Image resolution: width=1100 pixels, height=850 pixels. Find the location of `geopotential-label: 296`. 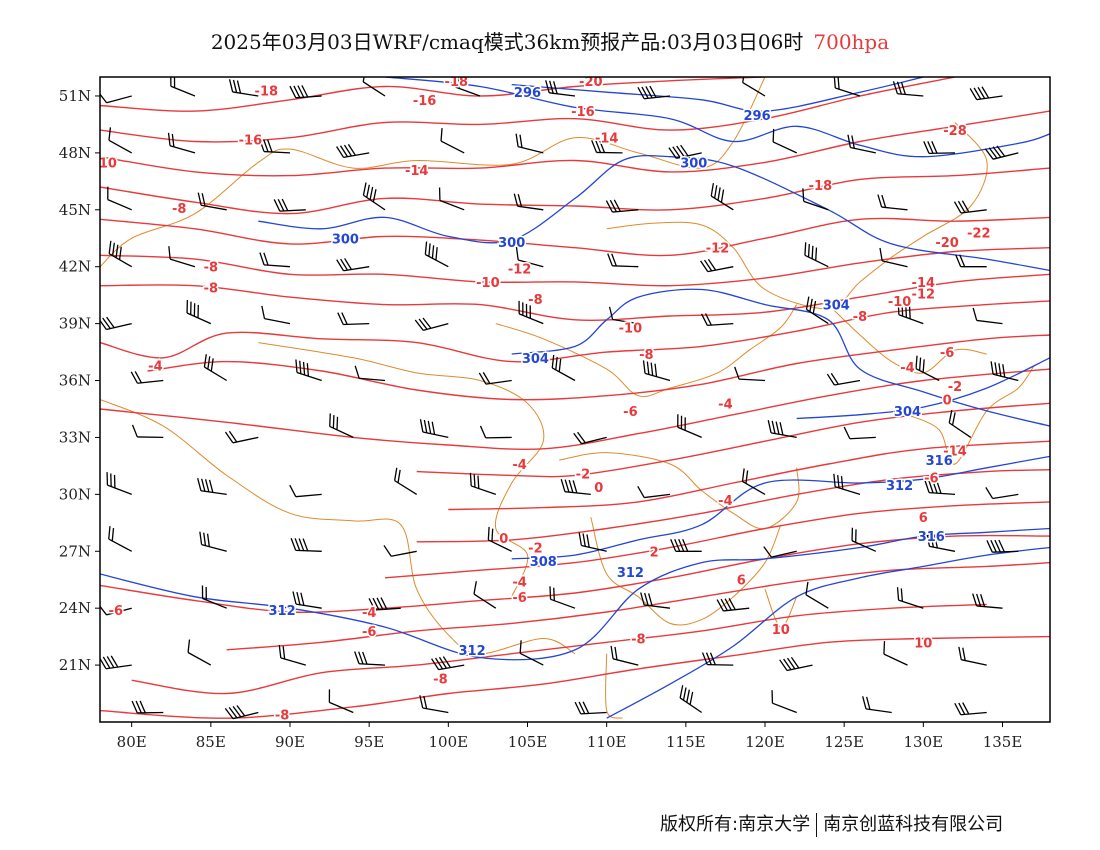

geopotential-label: 296 is located at coordinates (757, 116).